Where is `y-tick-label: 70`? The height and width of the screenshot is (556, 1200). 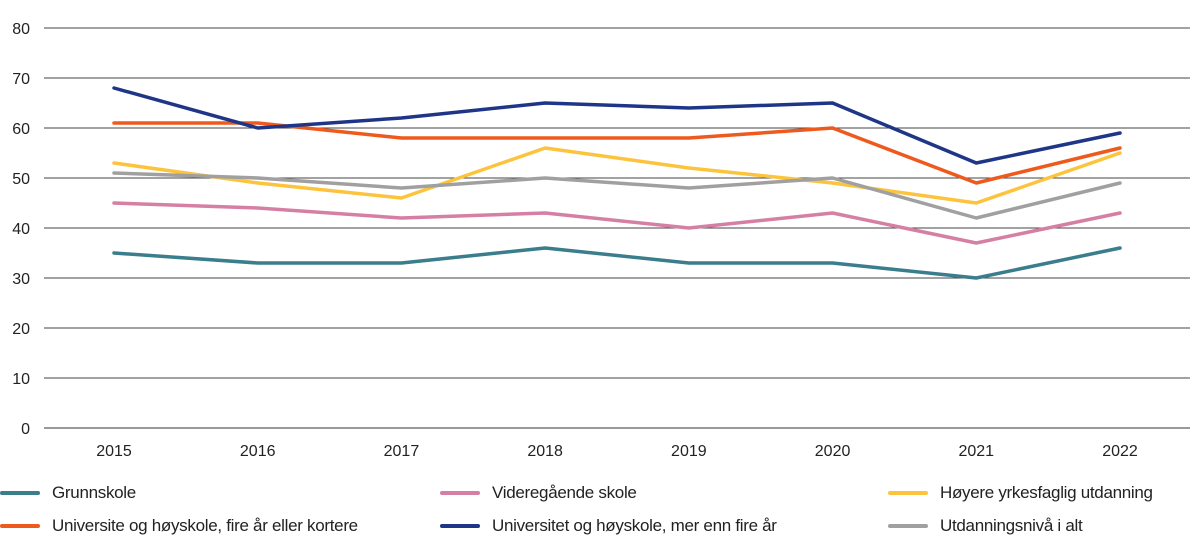
y-tick-label: 70 is located at coordinates (21, 79).